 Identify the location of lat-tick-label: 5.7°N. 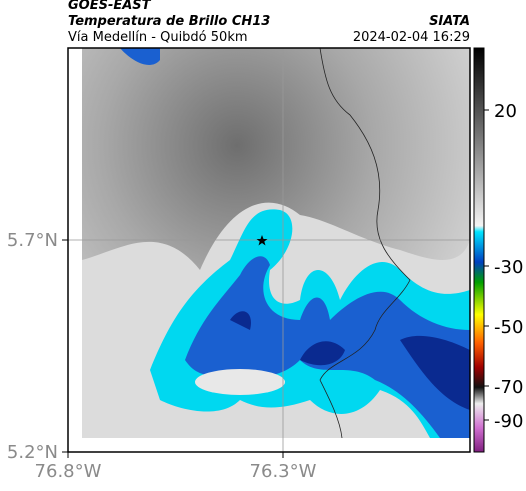
(32, 240).